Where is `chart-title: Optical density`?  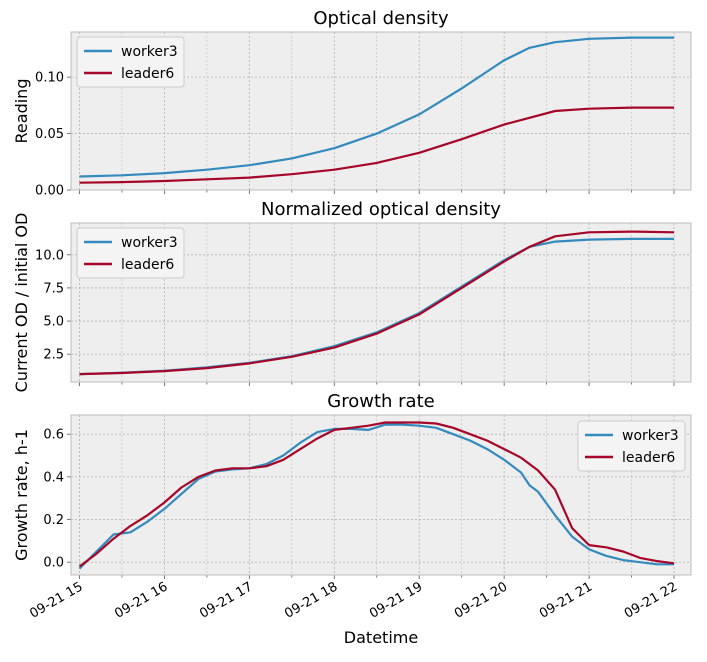
chart-title: Optical density is located at coordinates (381, 18).